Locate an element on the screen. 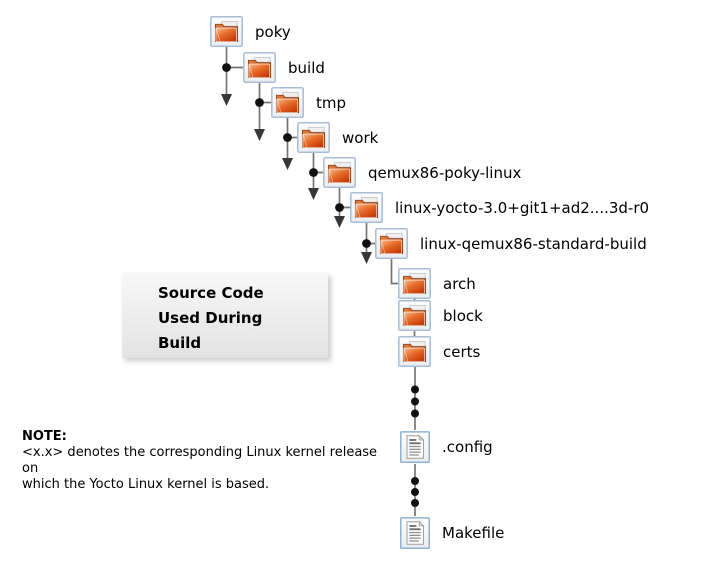  tree-node-build: build is located at coordinates (284, 67).